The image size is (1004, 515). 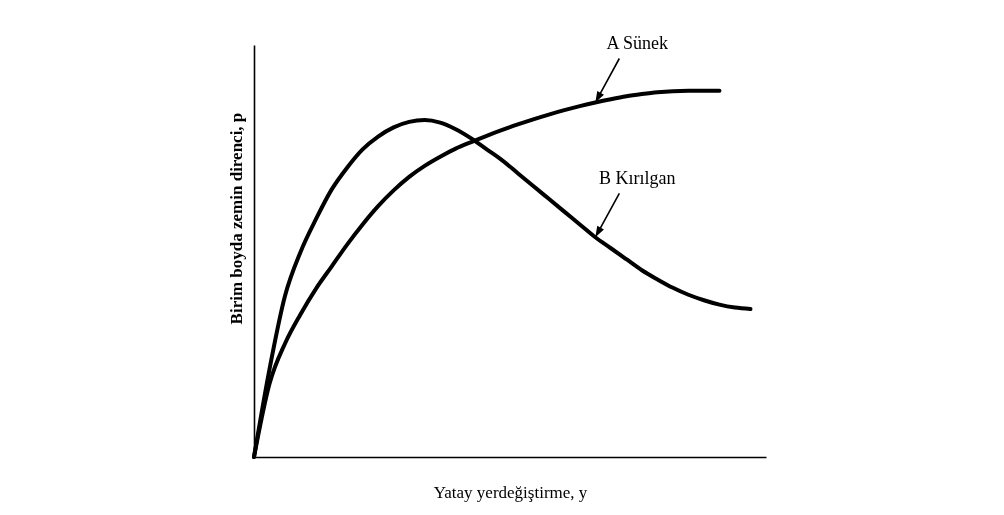 What do you see at coordinates (510, 492) in the screenshot?
I see `x-axis-title: Yatay yerdeğiştirme, y` at bounding box center [510, 492].